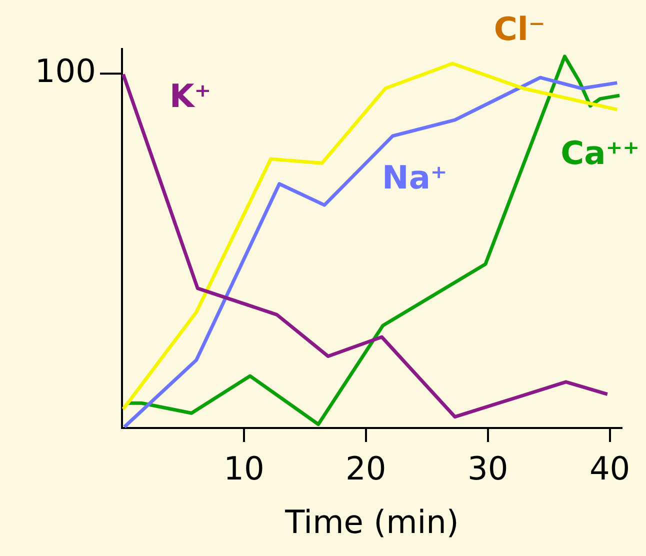 This screenshot has width=646, height=556. What do you see at coordinates (190, 96) in the screenshot?
I see `series-label: K⁺` at bounding box center [190, 96].